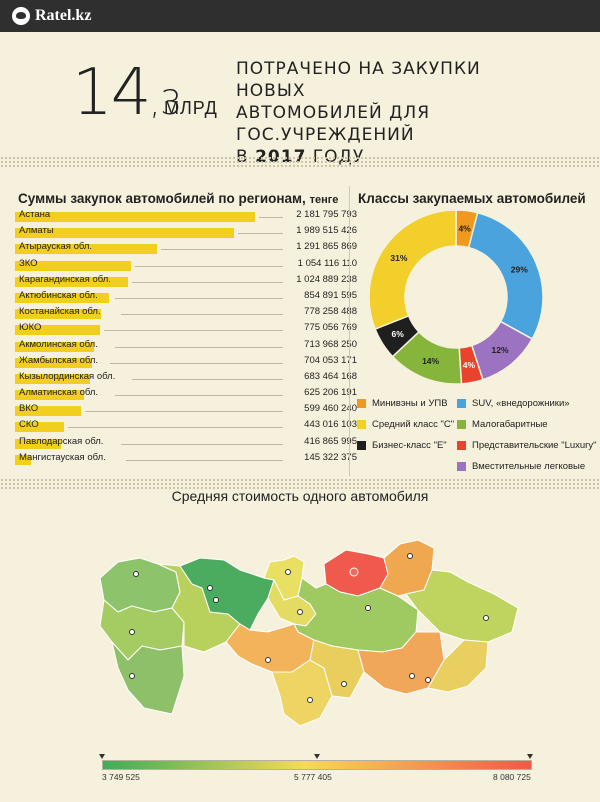  What do you see at coordinates (327, 263) in the screenshot?
I see `bar-value-label: 1 054 116 110` at bounding box center [327, 263].